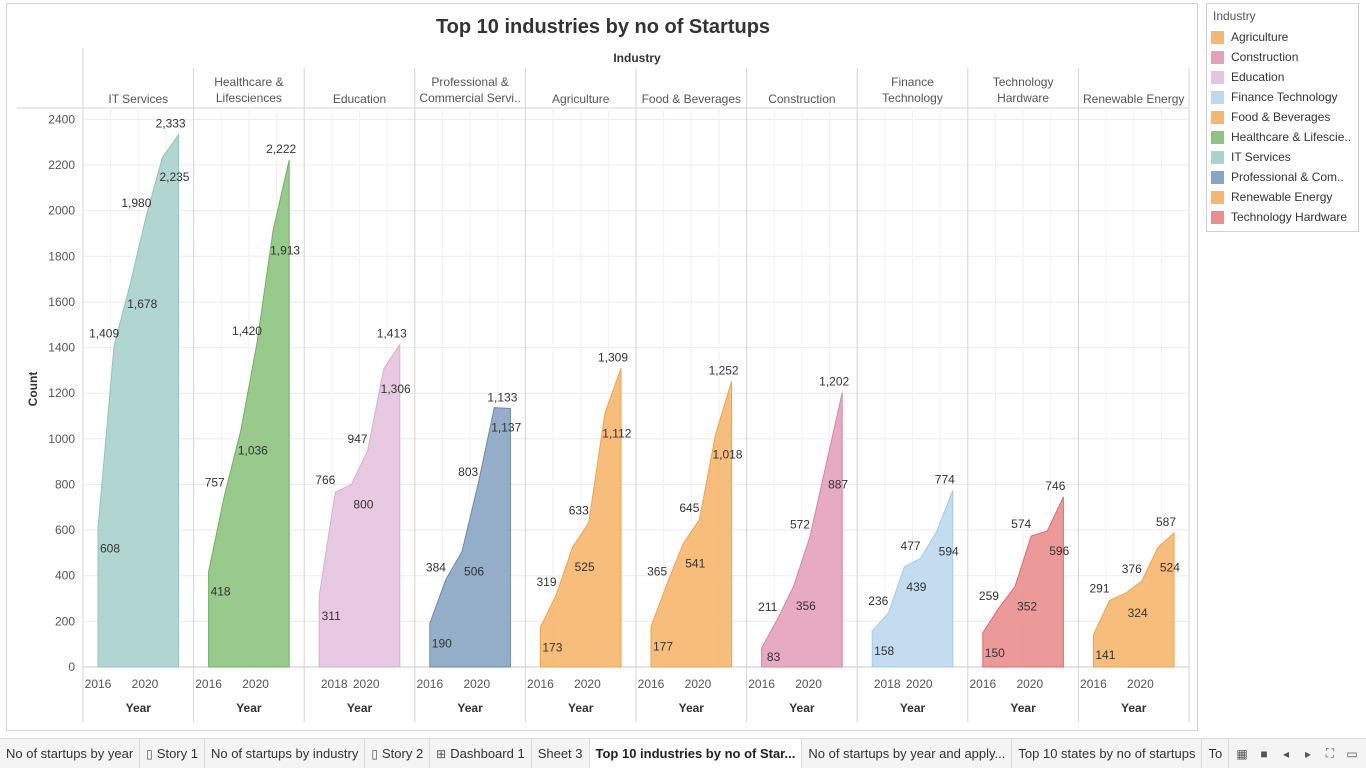  I want to click on sheet-tab: Top 10 states by no of startups, so click(1107, 753).